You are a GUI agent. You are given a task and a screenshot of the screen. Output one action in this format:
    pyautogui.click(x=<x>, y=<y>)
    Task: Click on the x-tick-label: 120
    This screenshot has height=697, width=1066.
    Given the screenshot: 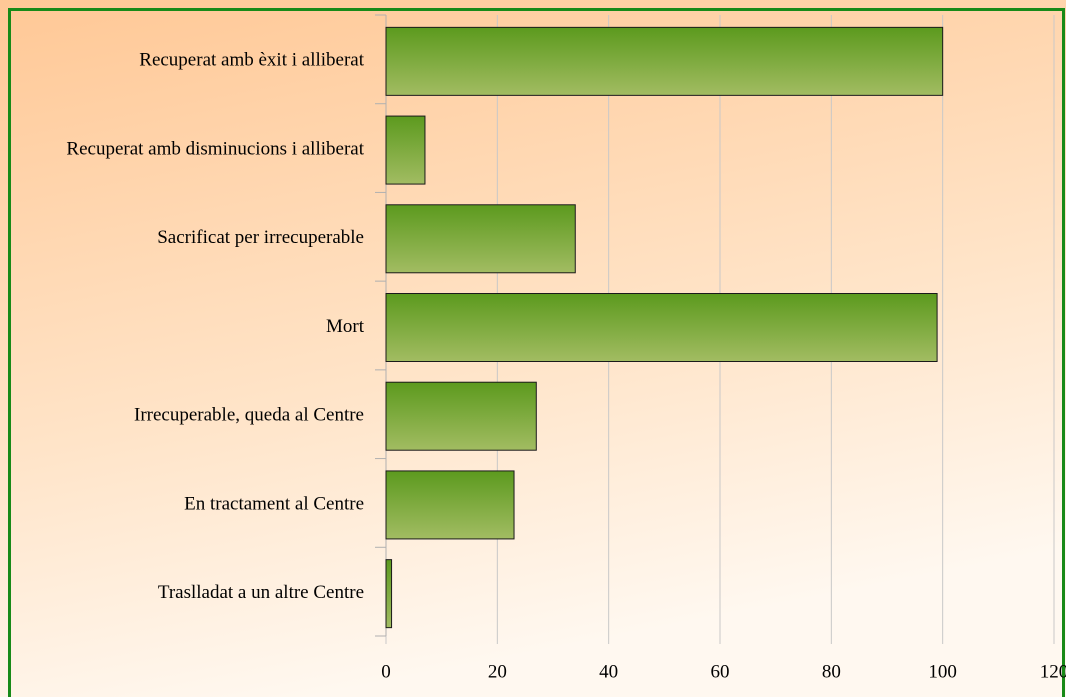 What is the action you would take?
    pyautogui.click(x=1053, y=671)
    